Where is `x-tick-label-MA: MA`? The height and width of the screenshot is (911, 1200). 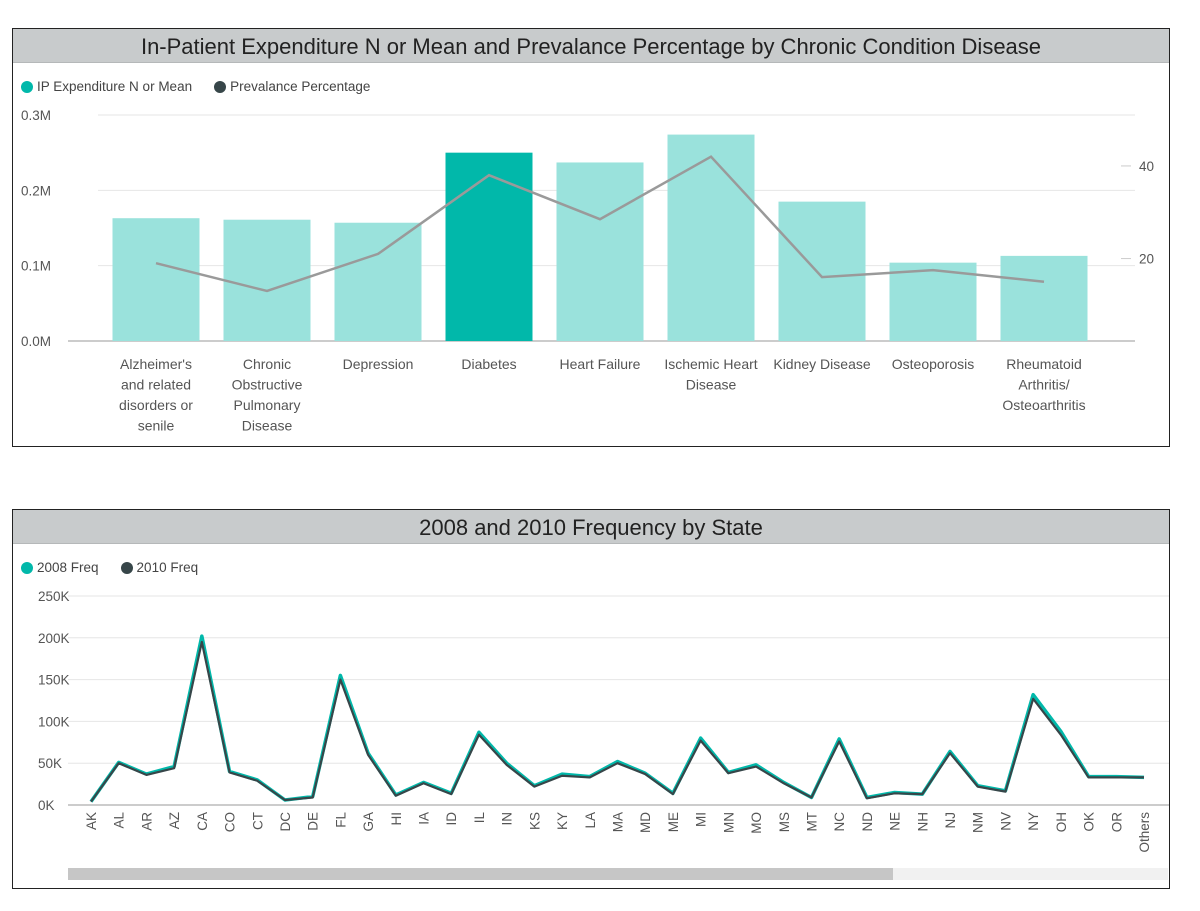 x-tick-label-MA: MA is located at coordinates (618, 822).